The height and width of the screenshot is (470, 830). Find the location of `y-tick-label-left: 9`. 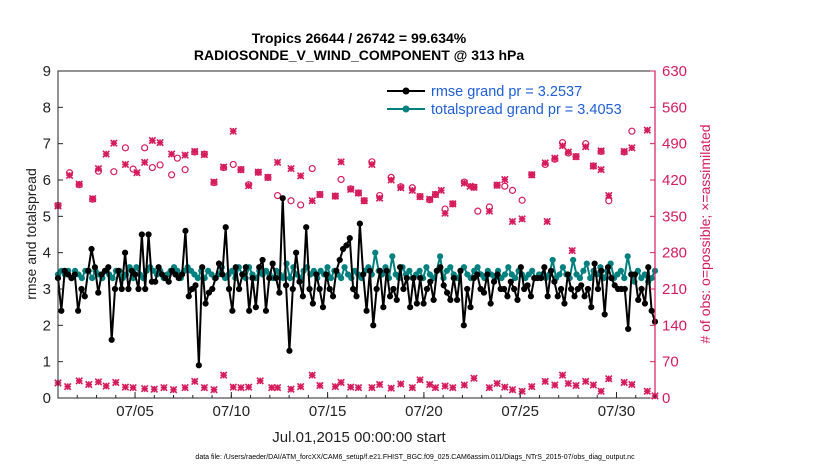

y-tick-label-left: 9 is located at coordinates (47, 71).